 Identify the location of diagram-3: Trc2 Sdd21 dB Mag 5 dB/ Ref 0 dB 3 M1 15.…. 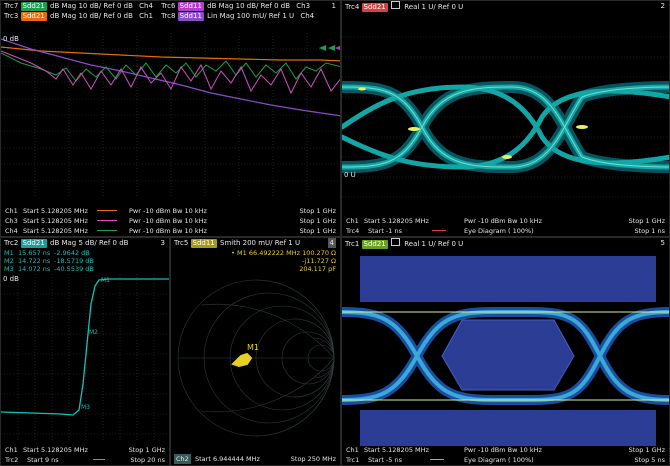
(85, 351).